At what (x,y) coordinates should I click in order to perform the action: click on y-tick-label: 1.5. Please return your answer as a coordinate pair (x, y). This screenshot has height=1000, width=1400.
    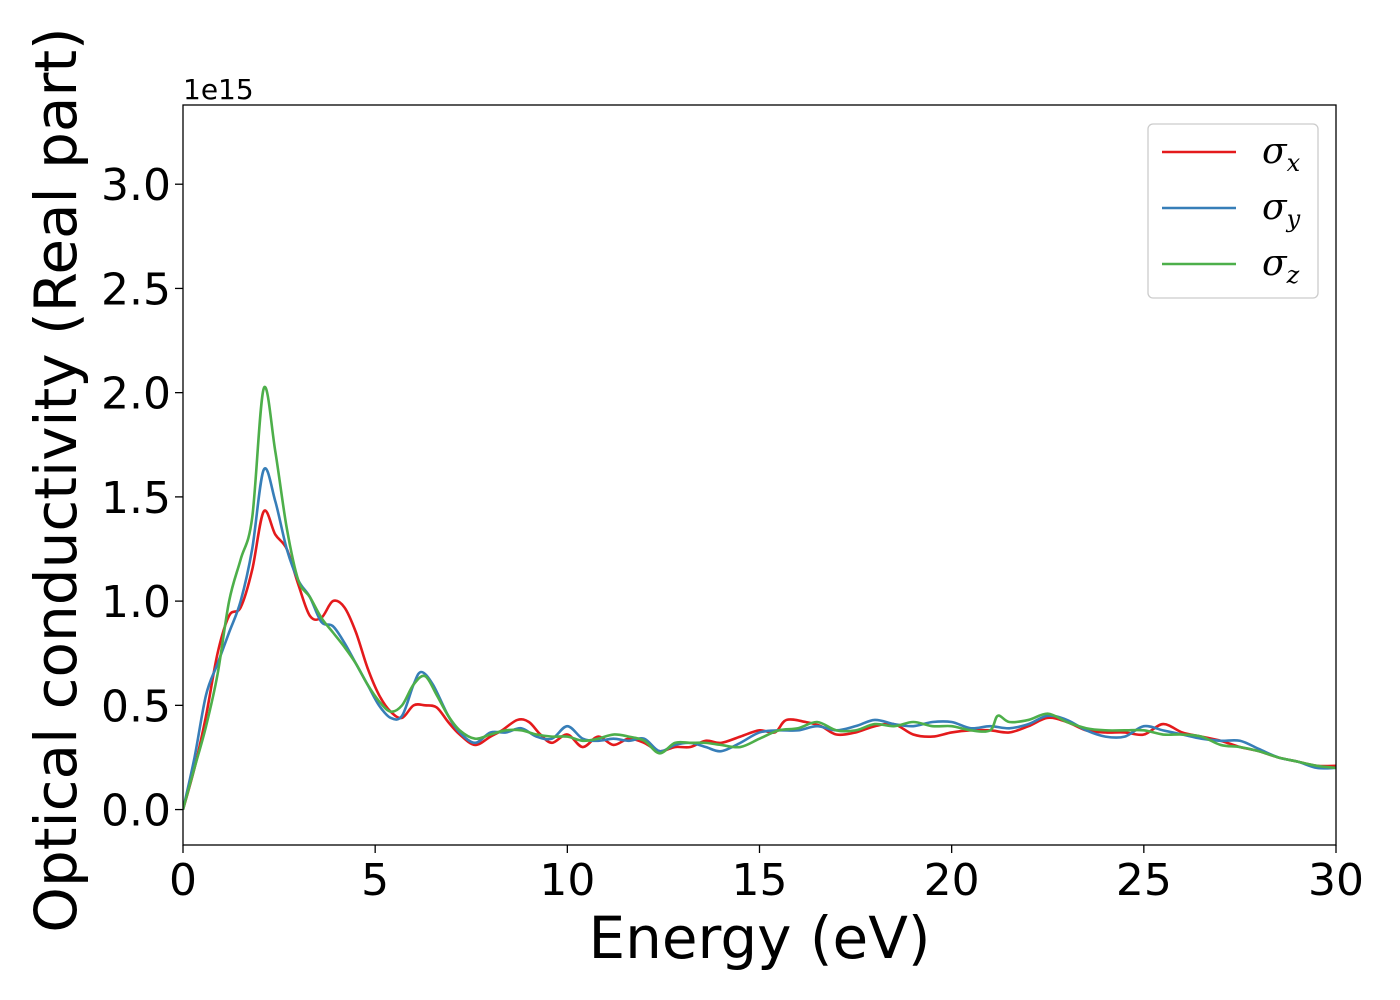
    Looking at the image, I should click on (136, 498).